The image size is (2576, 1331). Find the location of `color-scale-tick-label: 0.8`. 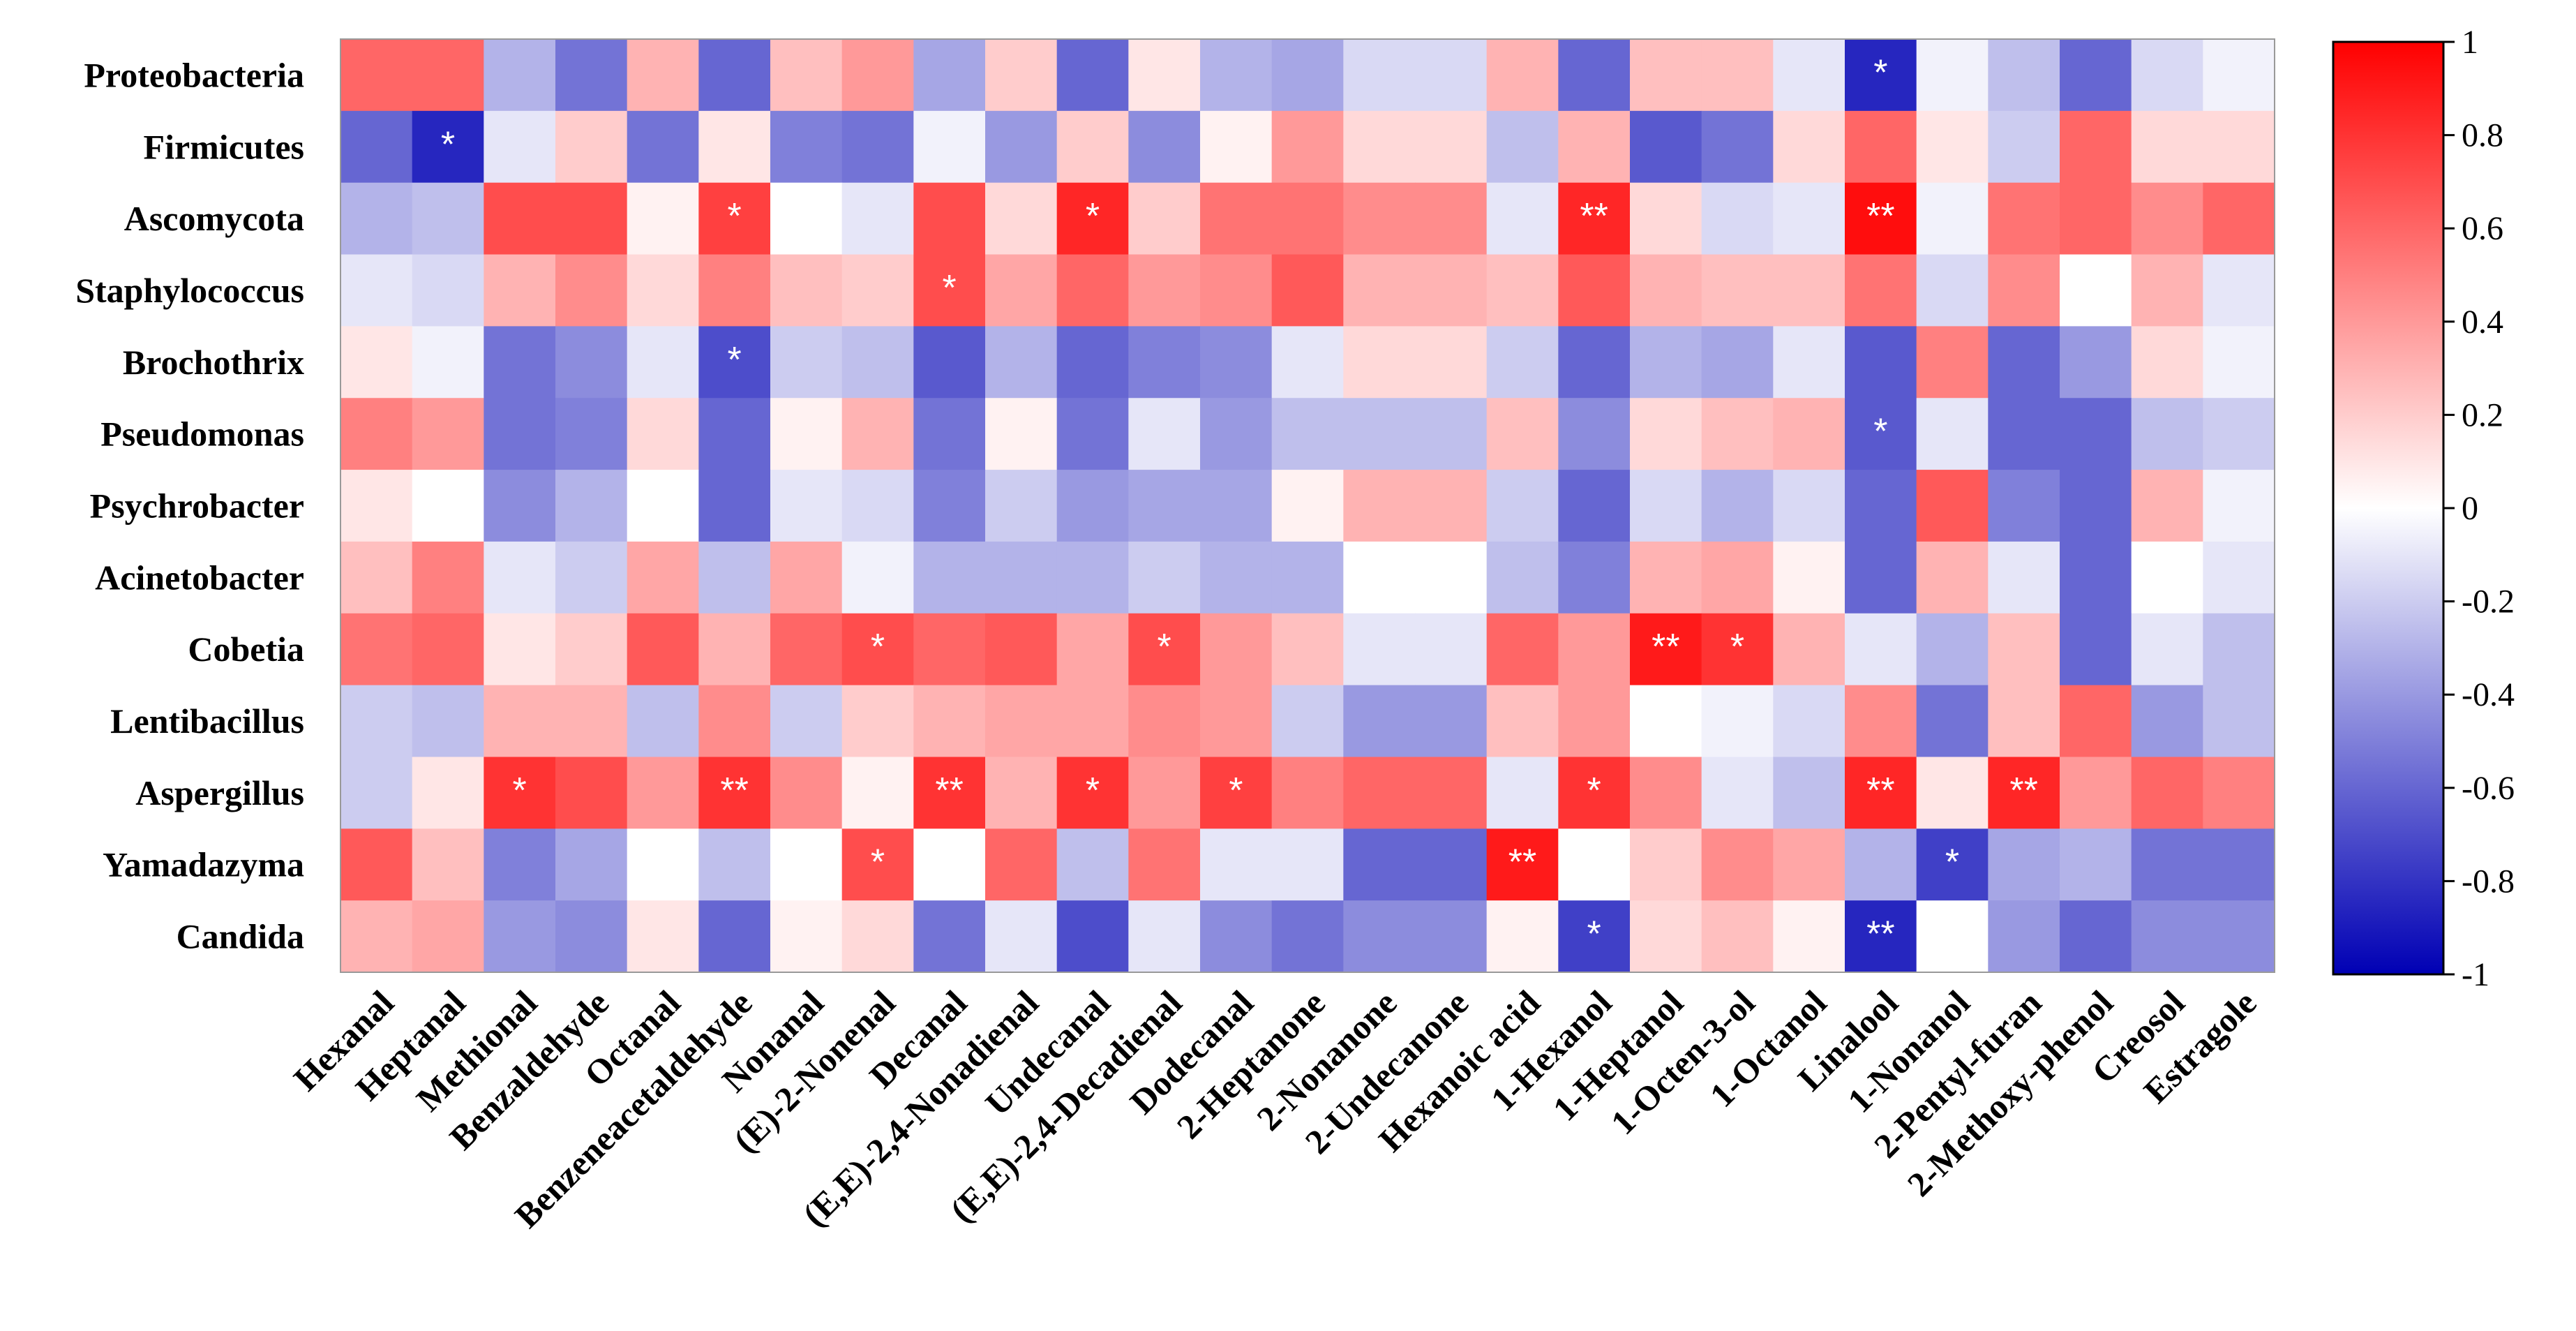

color-scale-tick-label: 0.8 is located at coordinates (2482, 136).